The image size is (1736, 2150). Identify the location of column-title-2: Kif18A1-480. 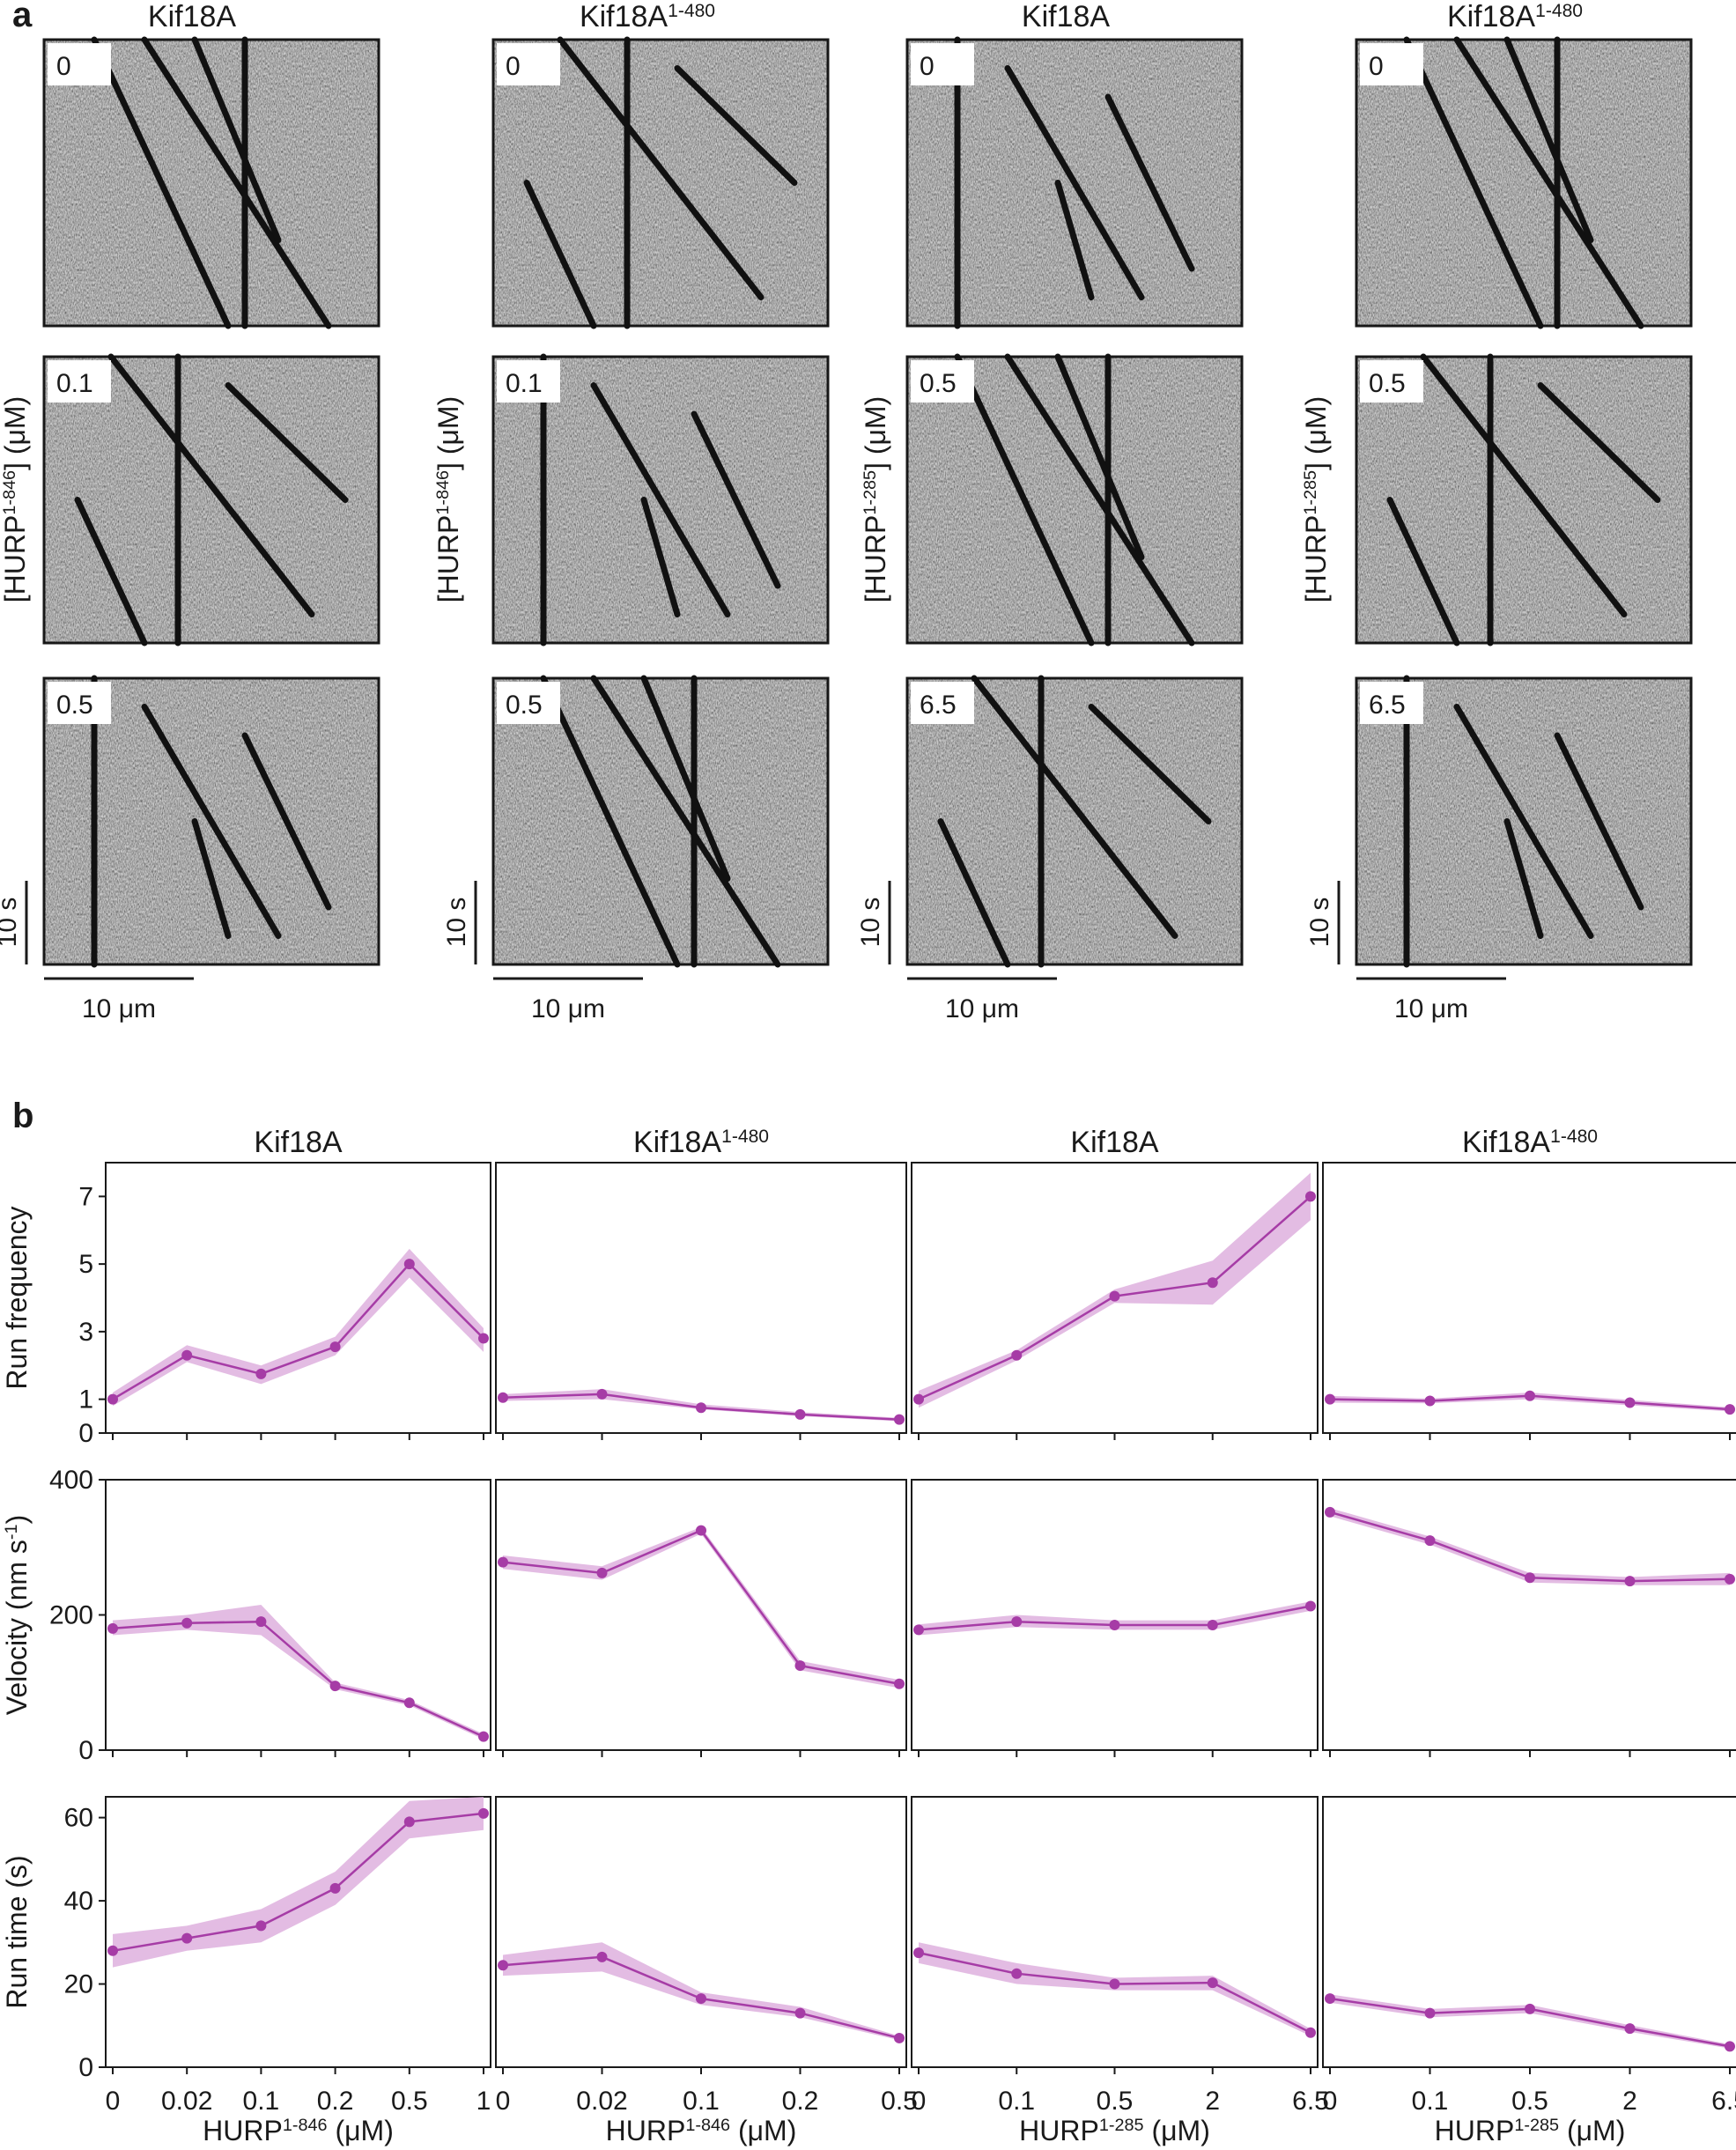
(647, 16).